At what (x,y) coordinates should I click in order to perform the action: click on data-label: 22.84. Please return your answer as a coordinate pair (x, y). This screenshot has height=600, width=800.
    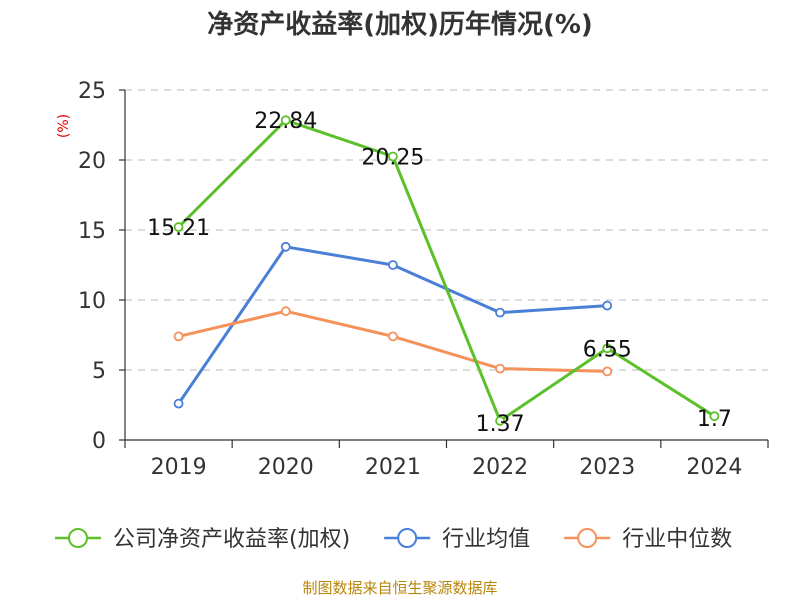
    Looking at the image, I should click on (285, 121).